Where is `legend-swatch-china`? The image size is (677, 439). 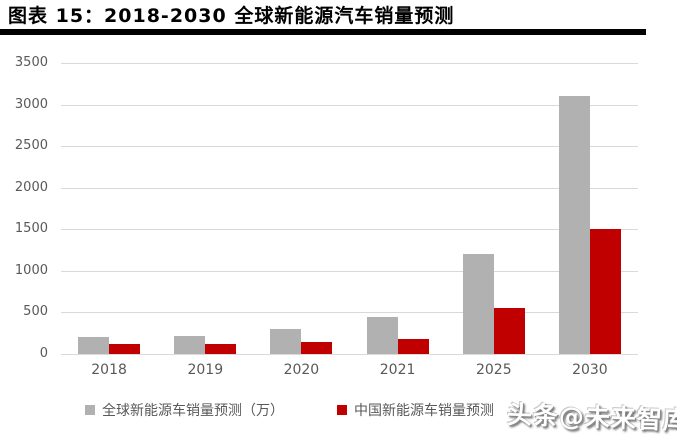 legend-swatch-china is located at coordinates (342, 410).